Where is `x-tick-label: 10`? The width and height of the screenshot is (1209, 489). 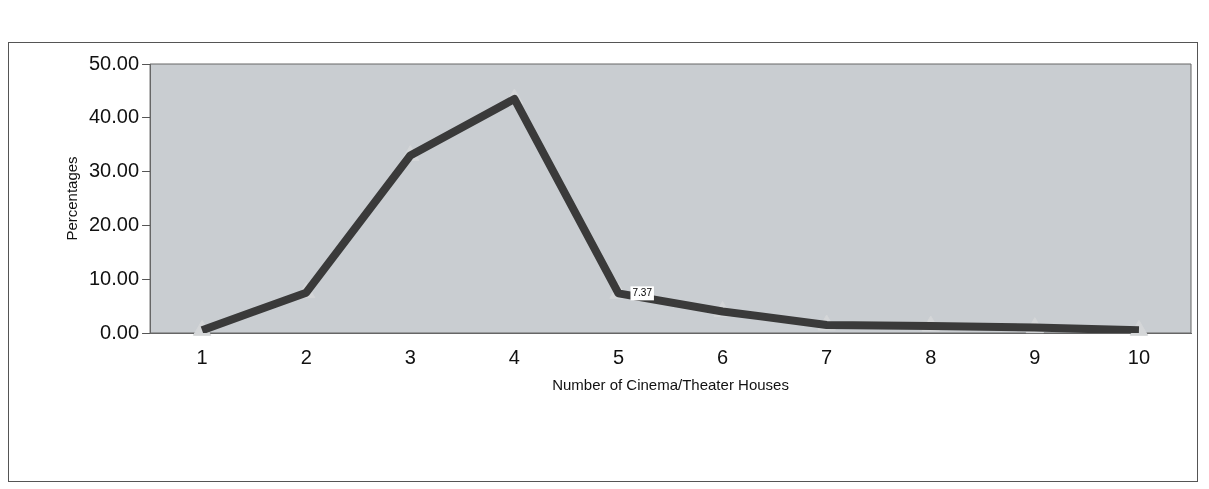 x-tick-label: 10 is located at coordinates (1139, 356).